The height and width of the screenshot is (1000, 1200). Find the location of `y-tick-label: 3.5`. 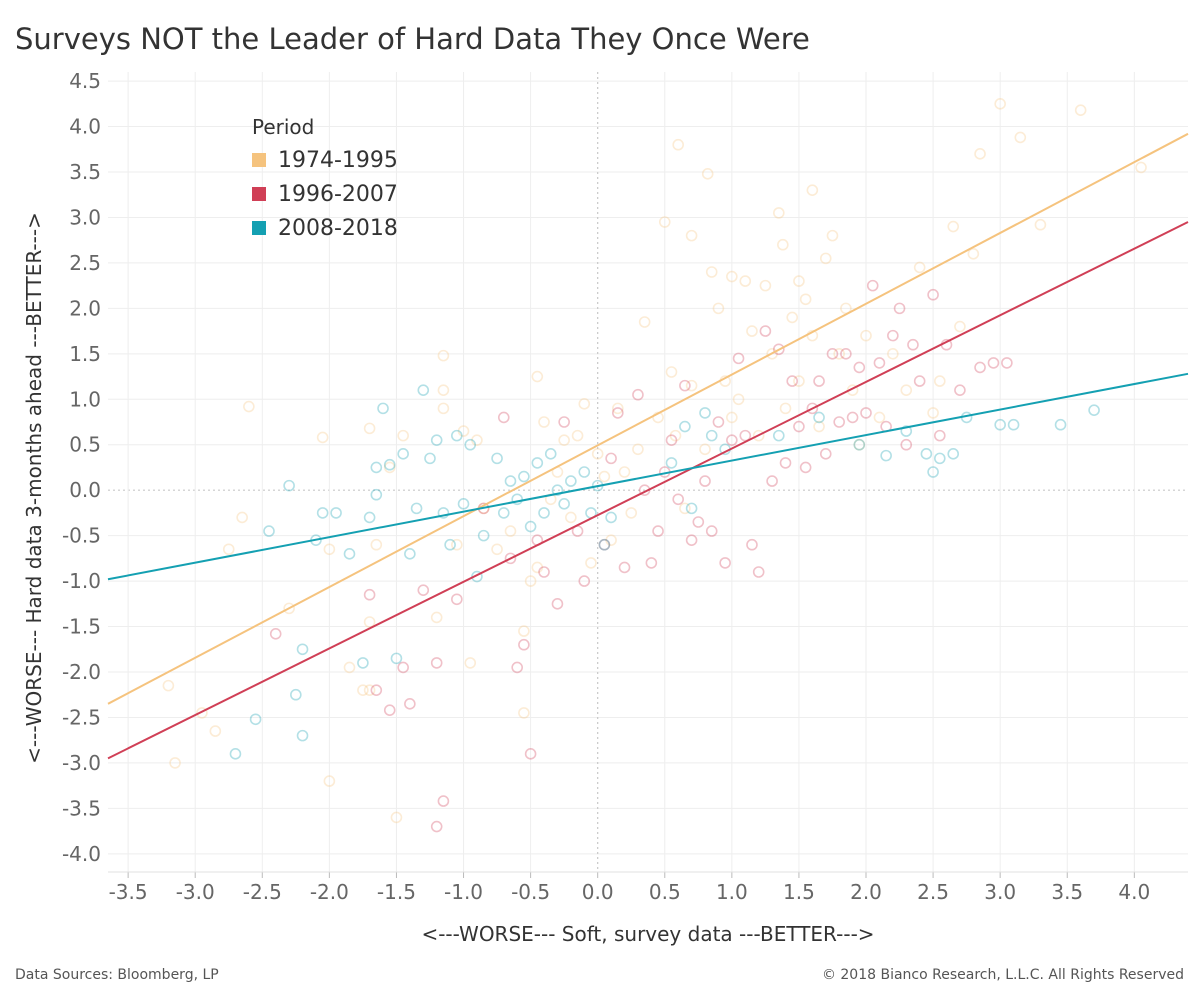

y-tick-label: 3.5 is located at coordinates (85, 172).